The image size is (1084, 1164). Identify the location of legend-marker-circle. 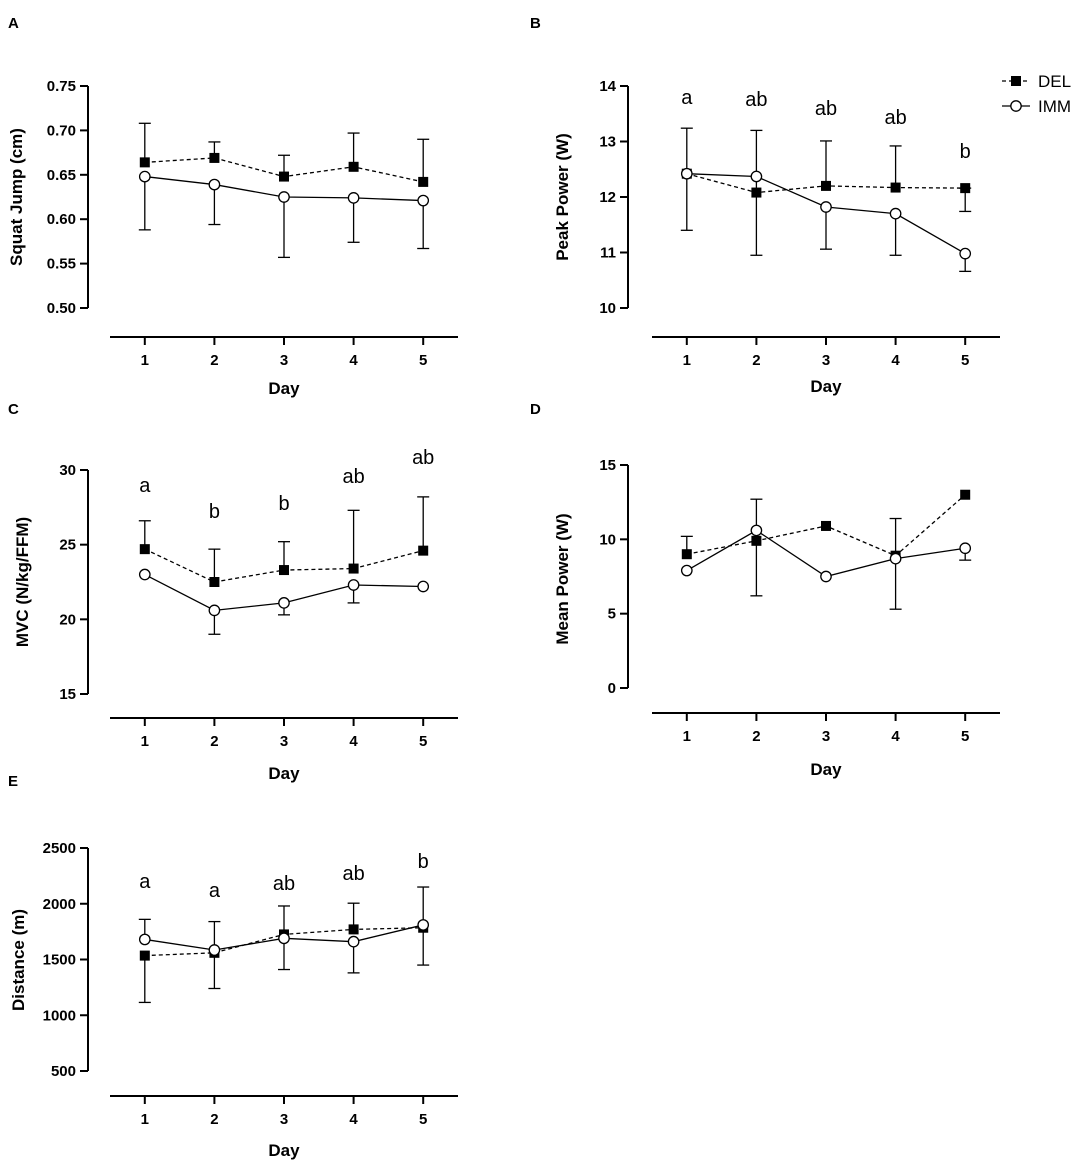
(1016, 106).